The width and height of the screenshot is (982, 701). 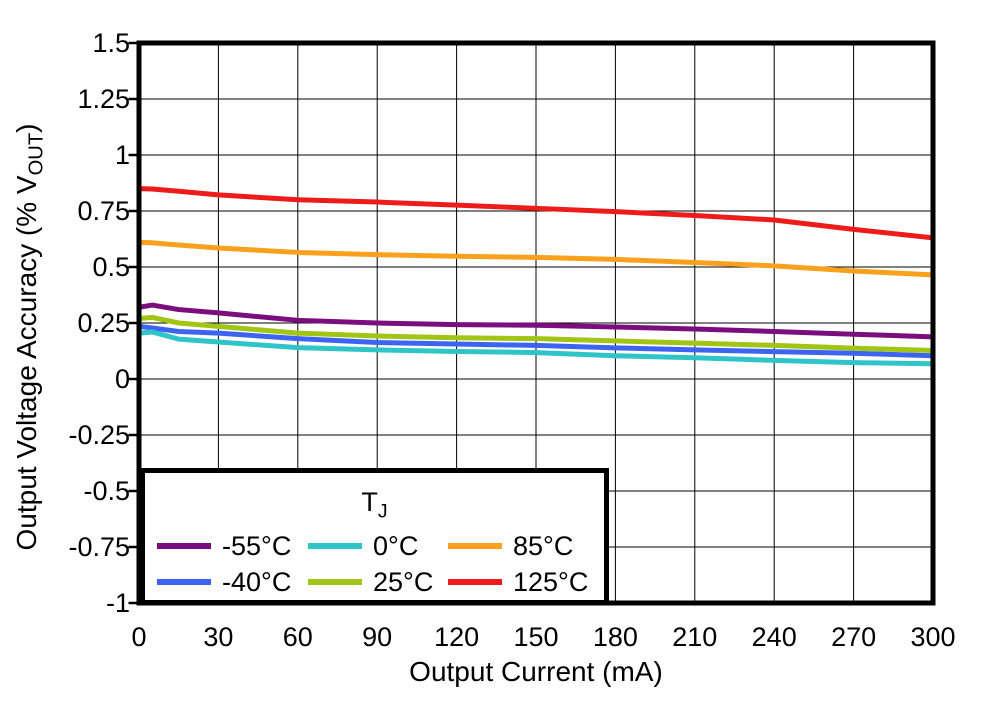 I want to click on legend-swatch-0c, so click(x=335, y=546).